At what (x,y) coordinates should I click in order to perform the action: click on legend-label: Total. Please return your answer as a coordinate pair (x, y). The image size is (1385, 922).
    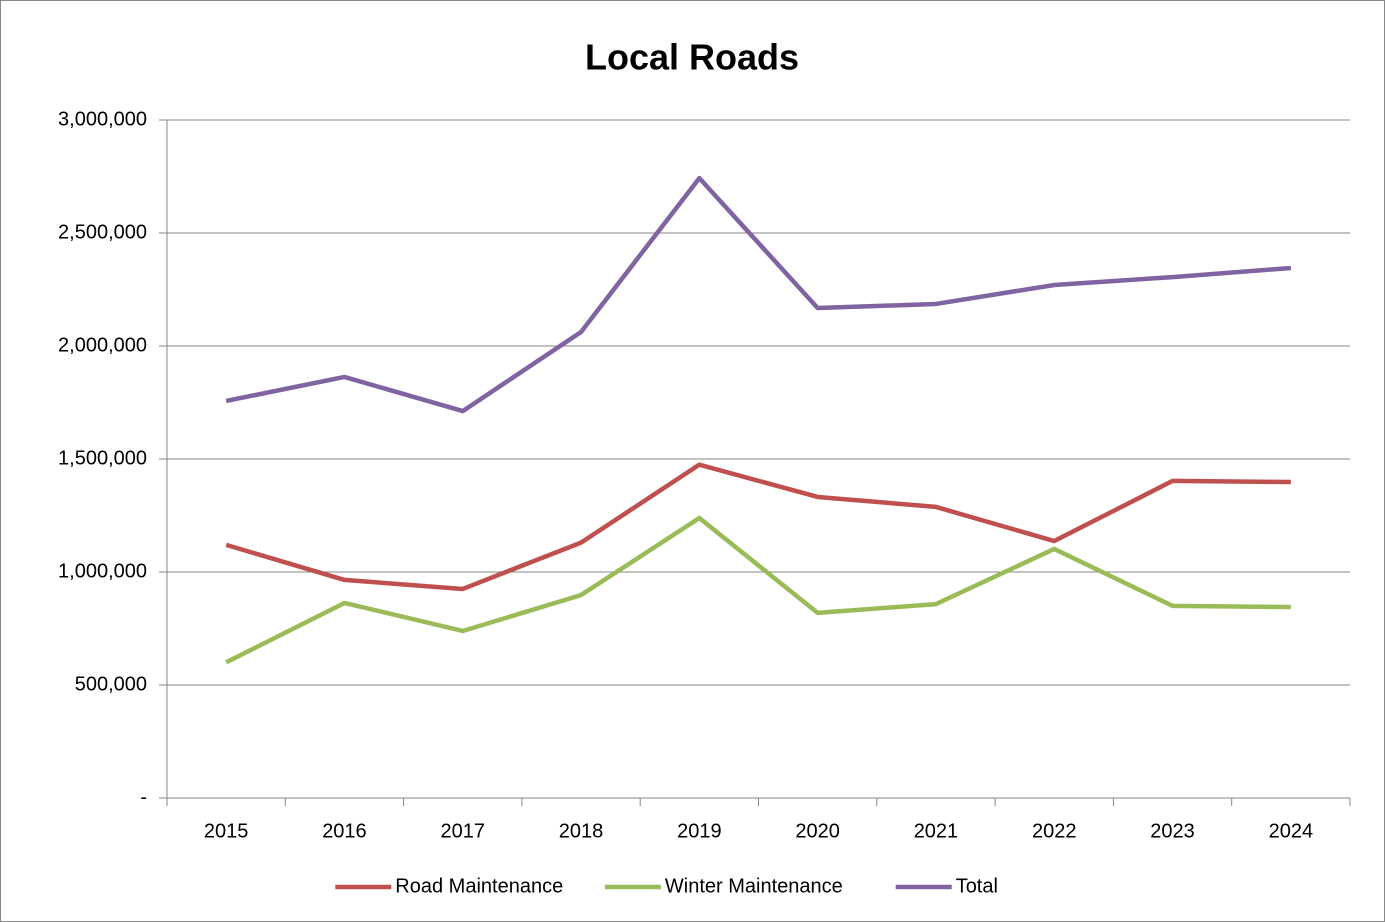
    Looking at the image, I should click on (977, 886).